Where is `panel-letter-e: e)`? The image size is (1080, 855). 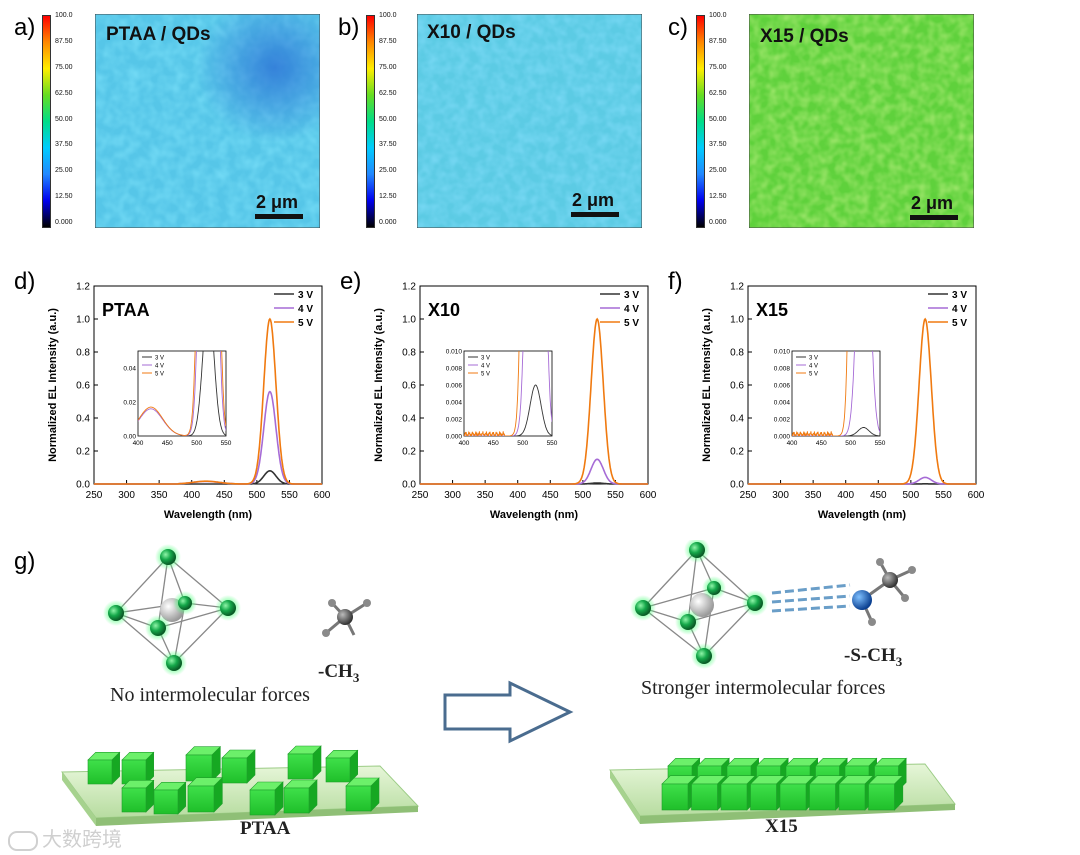 panel-letter-e: e) is located at coordinates (351, 281).